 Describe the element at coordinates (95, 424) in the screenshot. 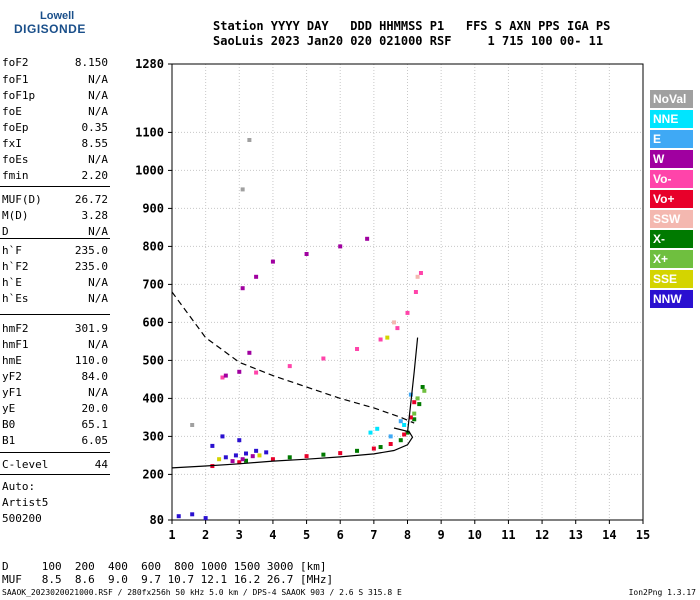

I see `param-value: 65.1` at that location.